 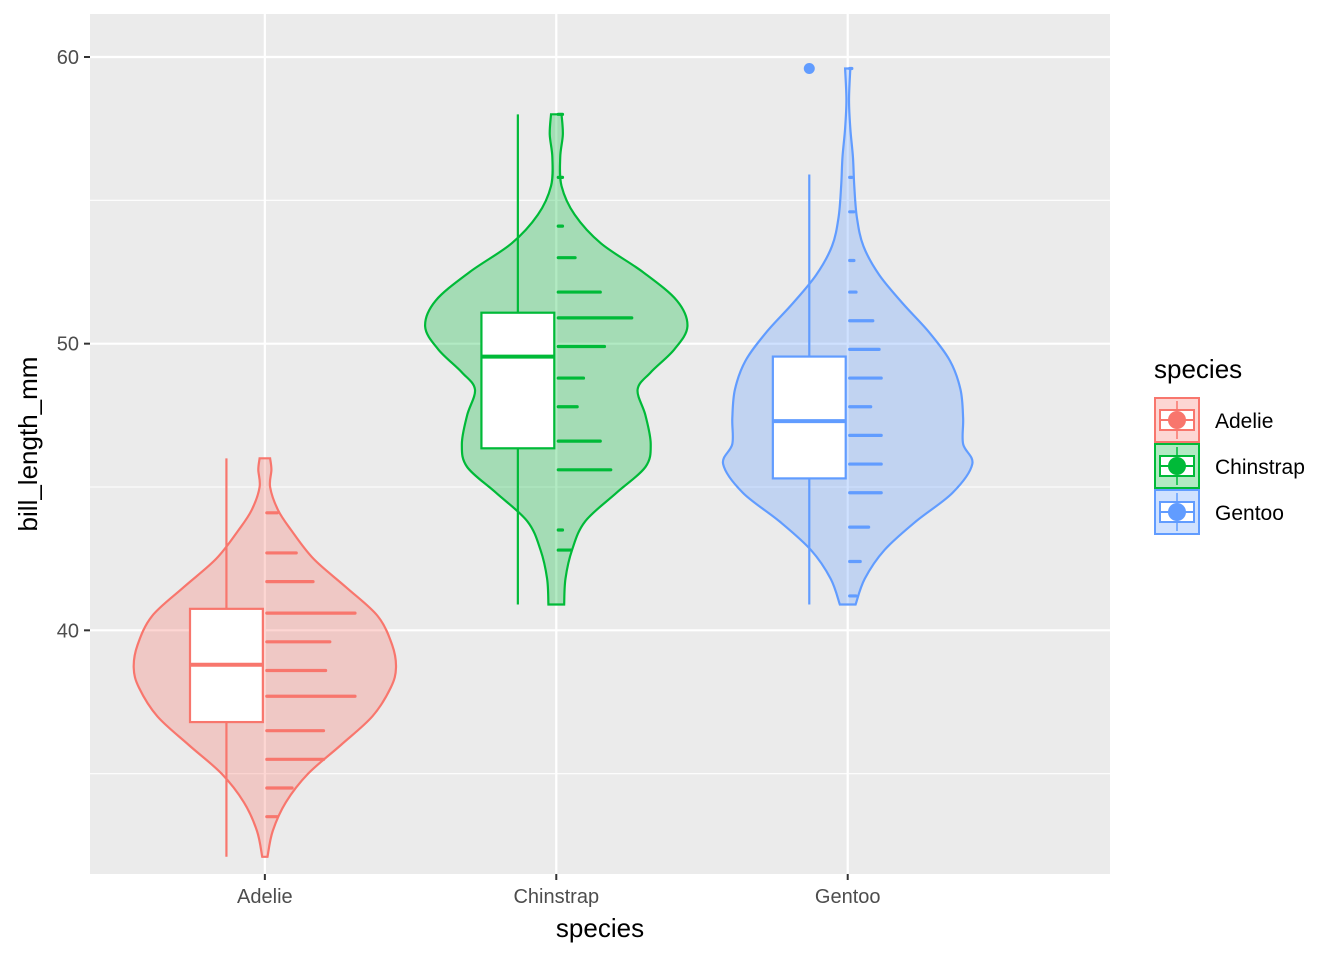 I want to click on x-axis-title: species, so click(x=600, y=928).